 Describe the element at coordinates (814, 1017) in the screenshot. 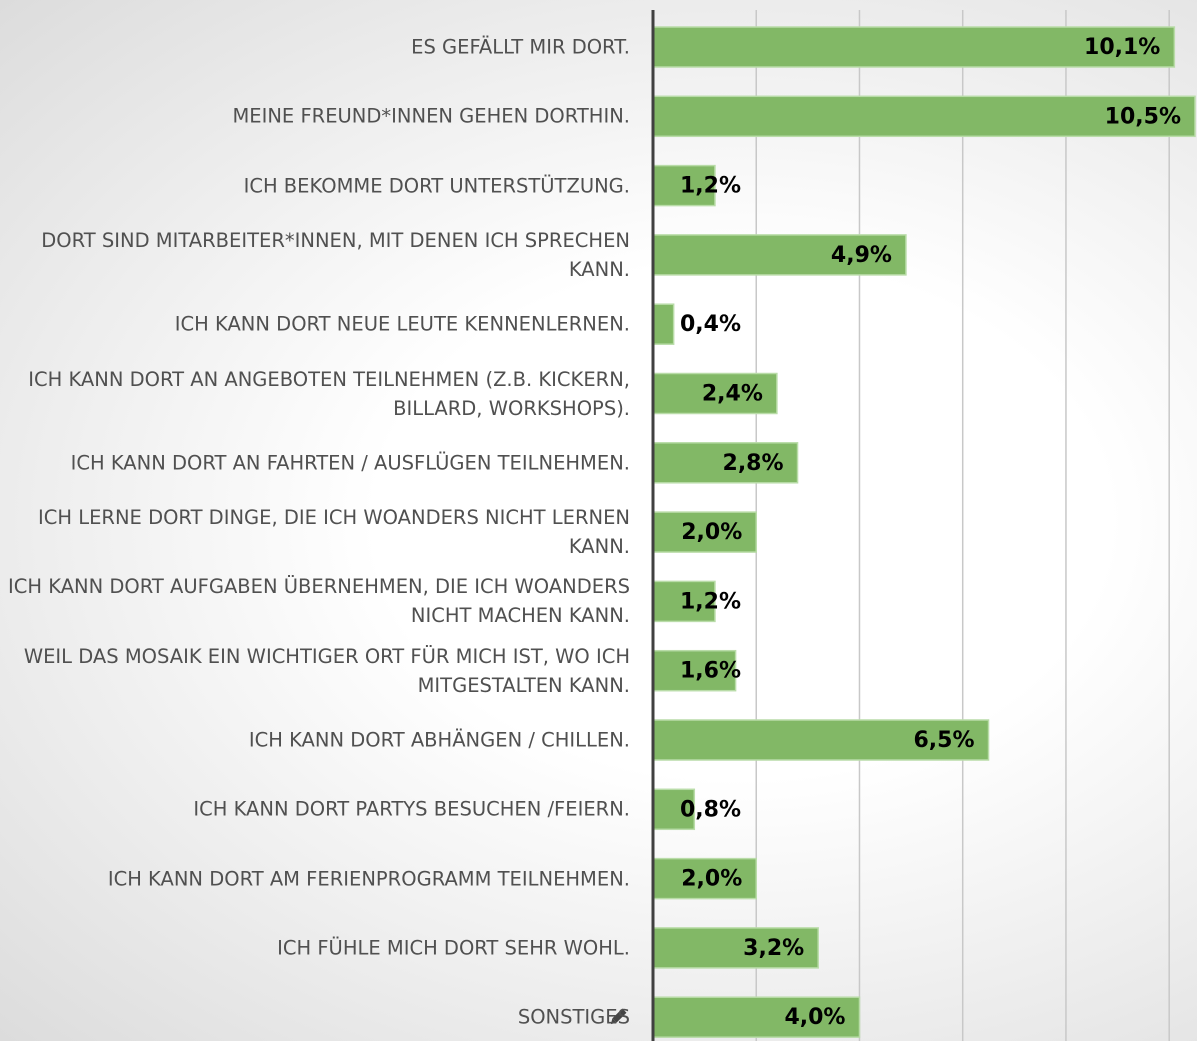

I see `value-label: 4,0%` at that location.